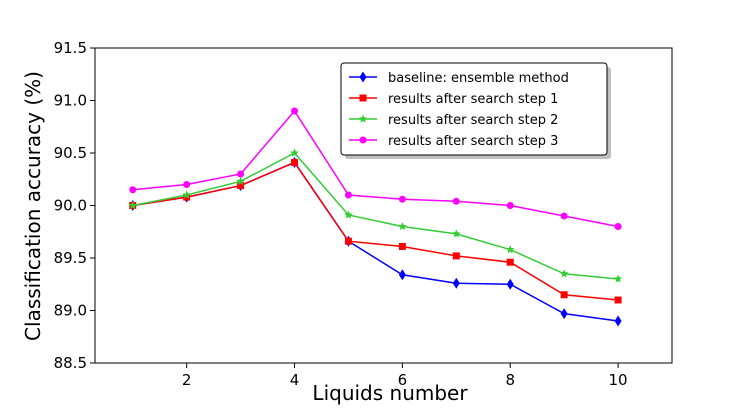 This screenshot has width=747, height=408. I want to click on x-tick-label: 4, so click(295, 380).